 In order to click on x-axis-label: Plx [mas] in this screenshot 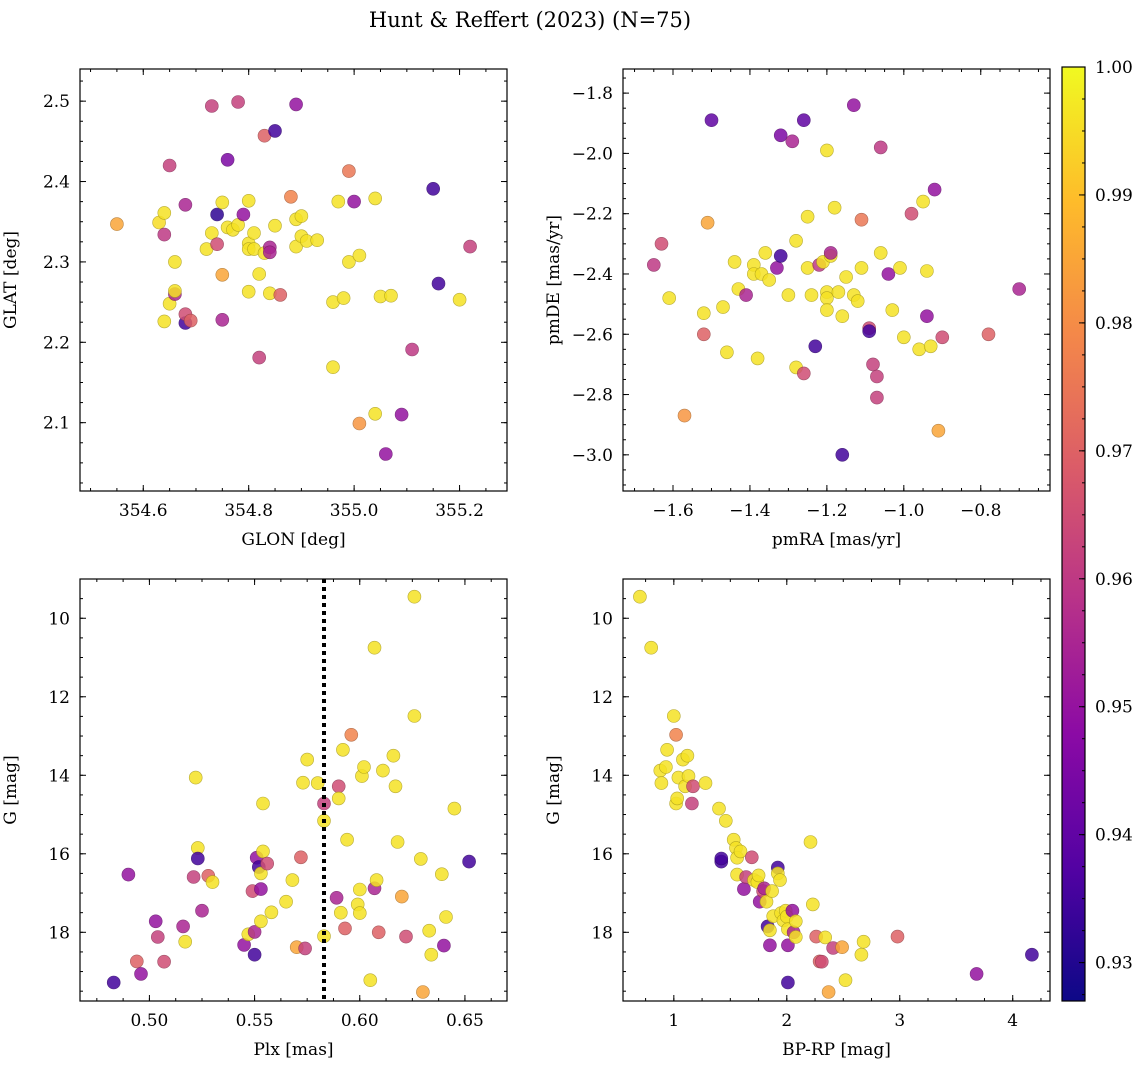, I will do `click(293, 1050)`.